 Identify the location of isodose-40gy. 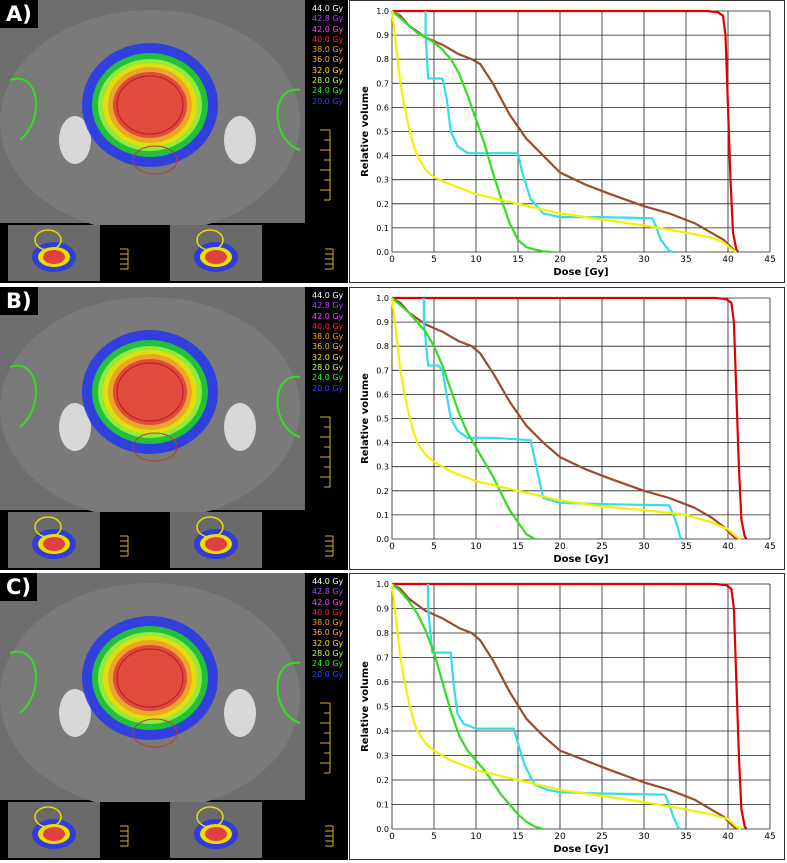
(150, 392).